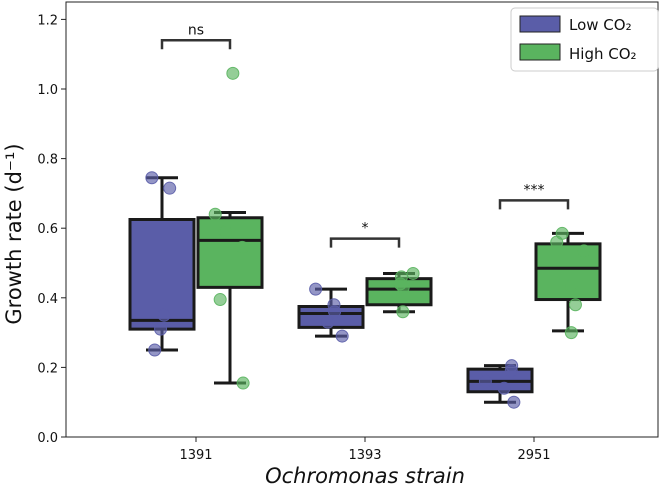  What do you see at coordinates (540, 24) in the screenshot?
I see `legend-swatch-low-co2` at bounding box center [540, 24].